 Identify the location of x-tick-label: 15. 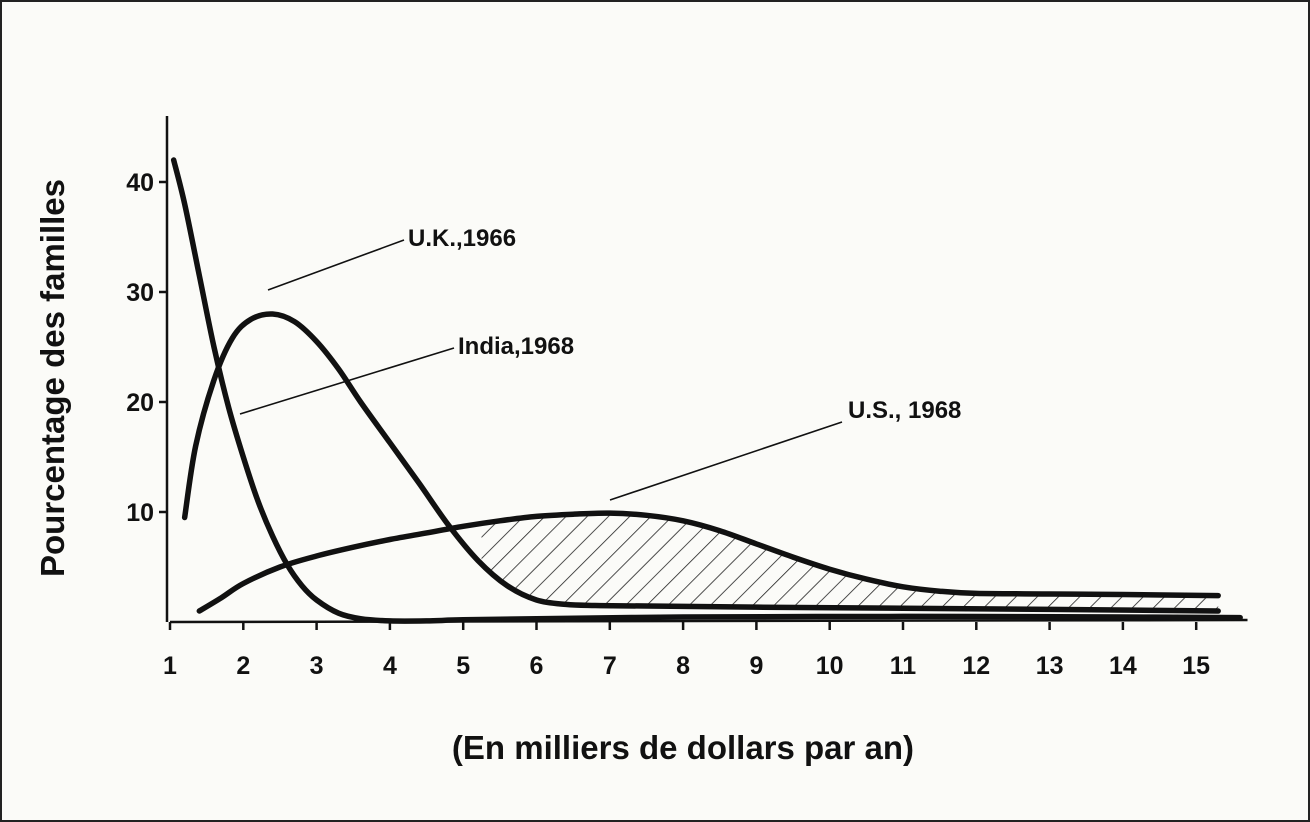
(1196, 666).